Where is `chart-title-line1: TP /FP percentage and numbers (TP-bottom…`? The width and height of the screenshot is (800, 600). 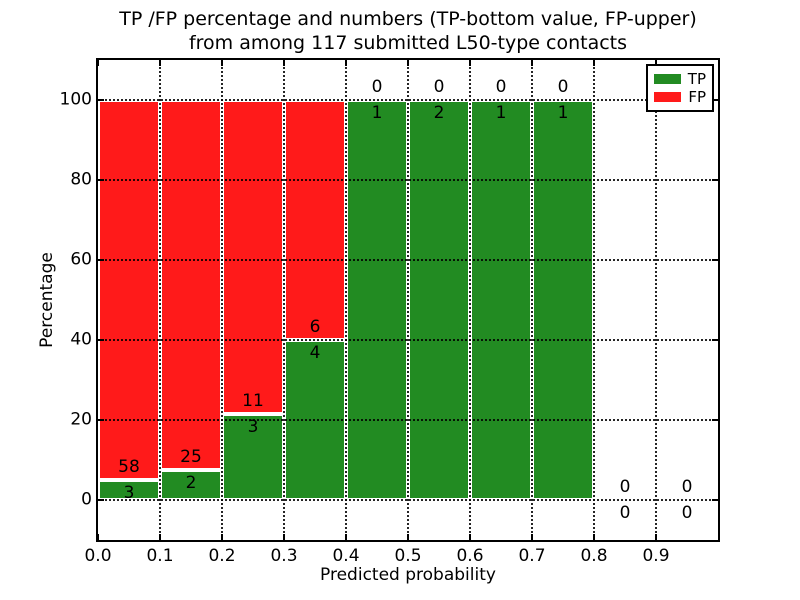 chart-title-line1: TP /FP percentage and numbers (TP-bottom… is located at coordinates (408, 19).